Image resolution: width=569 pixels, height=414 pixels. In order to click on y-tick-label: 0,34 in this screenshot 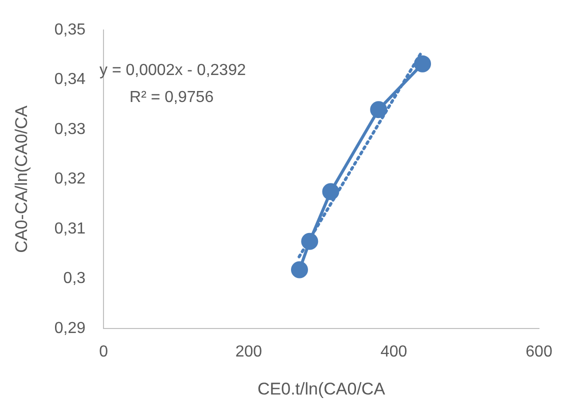, I will do `click(70, 79)`.